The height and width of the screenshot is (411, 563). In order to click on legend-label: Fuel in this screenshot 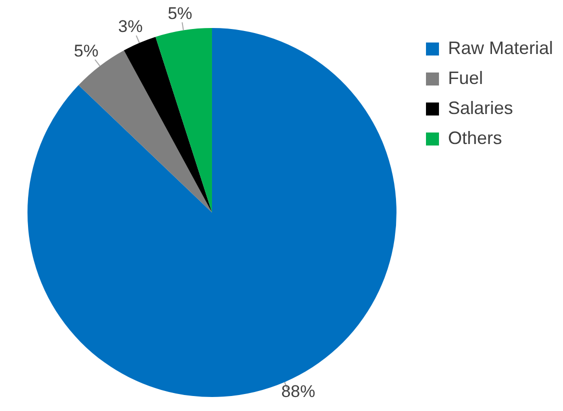, I will do `click(465, 78)`.